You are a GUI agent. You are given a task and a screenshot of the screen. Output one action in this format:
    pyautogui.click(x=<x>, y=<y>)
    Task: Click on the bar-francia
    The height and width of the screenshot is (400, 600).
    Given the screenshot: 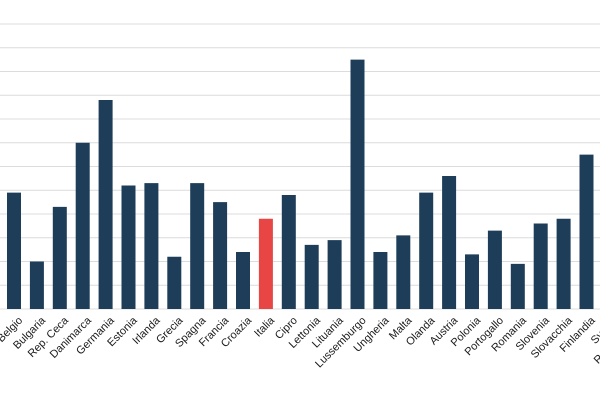 What is the action you would take?
    pyautogui.click(x=220, y=255)
    